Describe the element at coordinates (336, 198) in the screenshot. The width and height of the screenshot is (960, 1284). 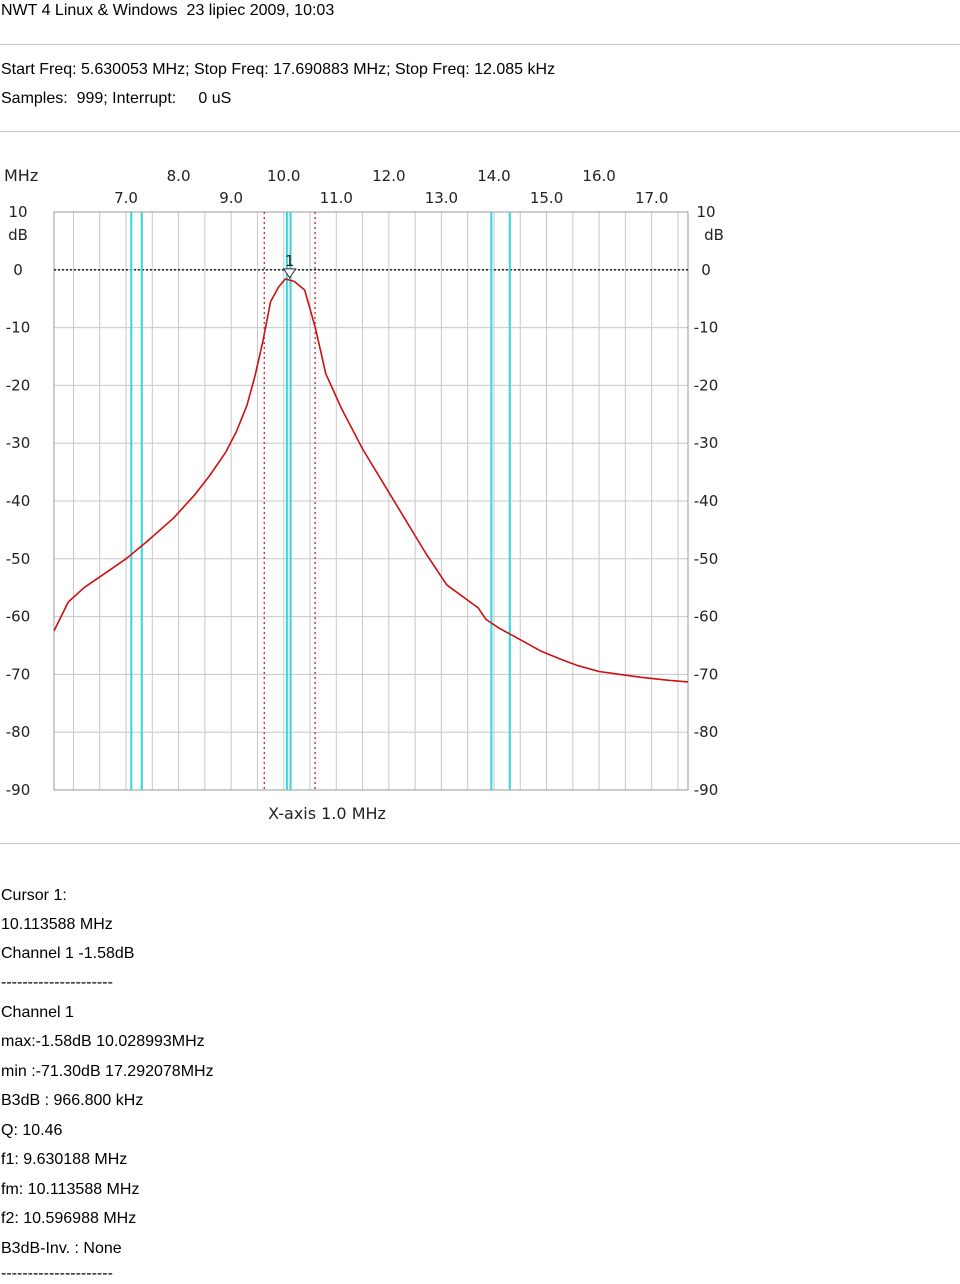
I see `x-tick-label: 11.0` at that location.